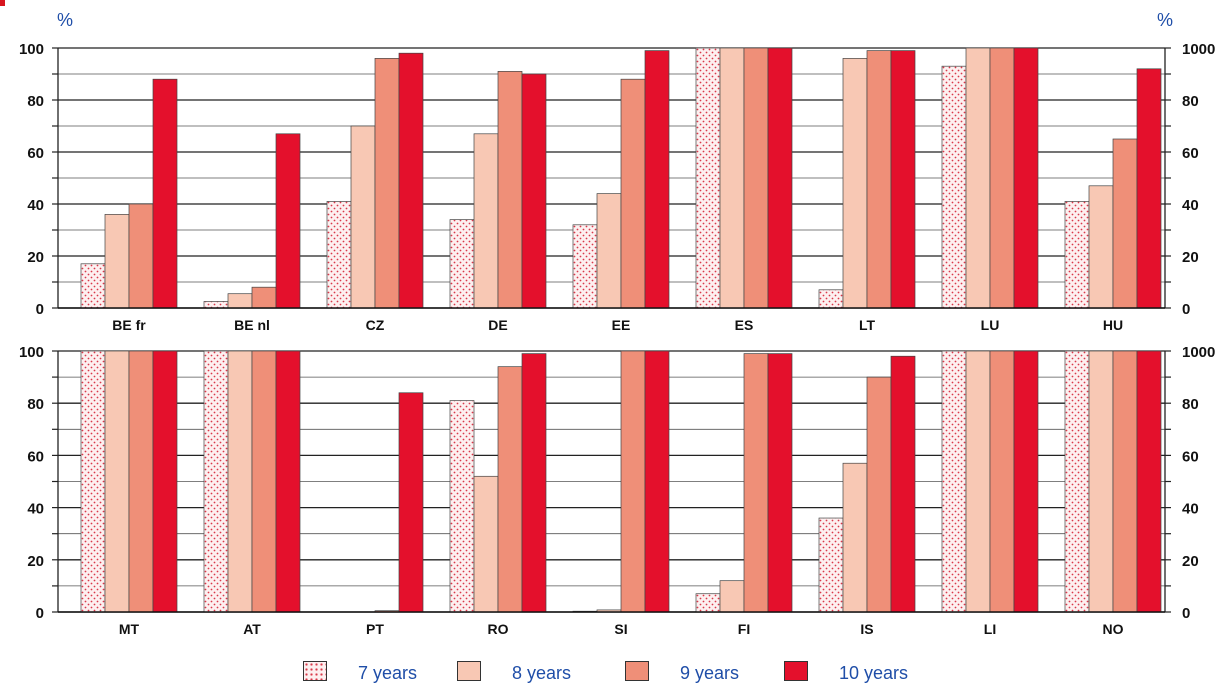 Image resolution: width=1224 pixels, height=688 pixels. I want to click on bar-is-10-years, so click(903, 484).